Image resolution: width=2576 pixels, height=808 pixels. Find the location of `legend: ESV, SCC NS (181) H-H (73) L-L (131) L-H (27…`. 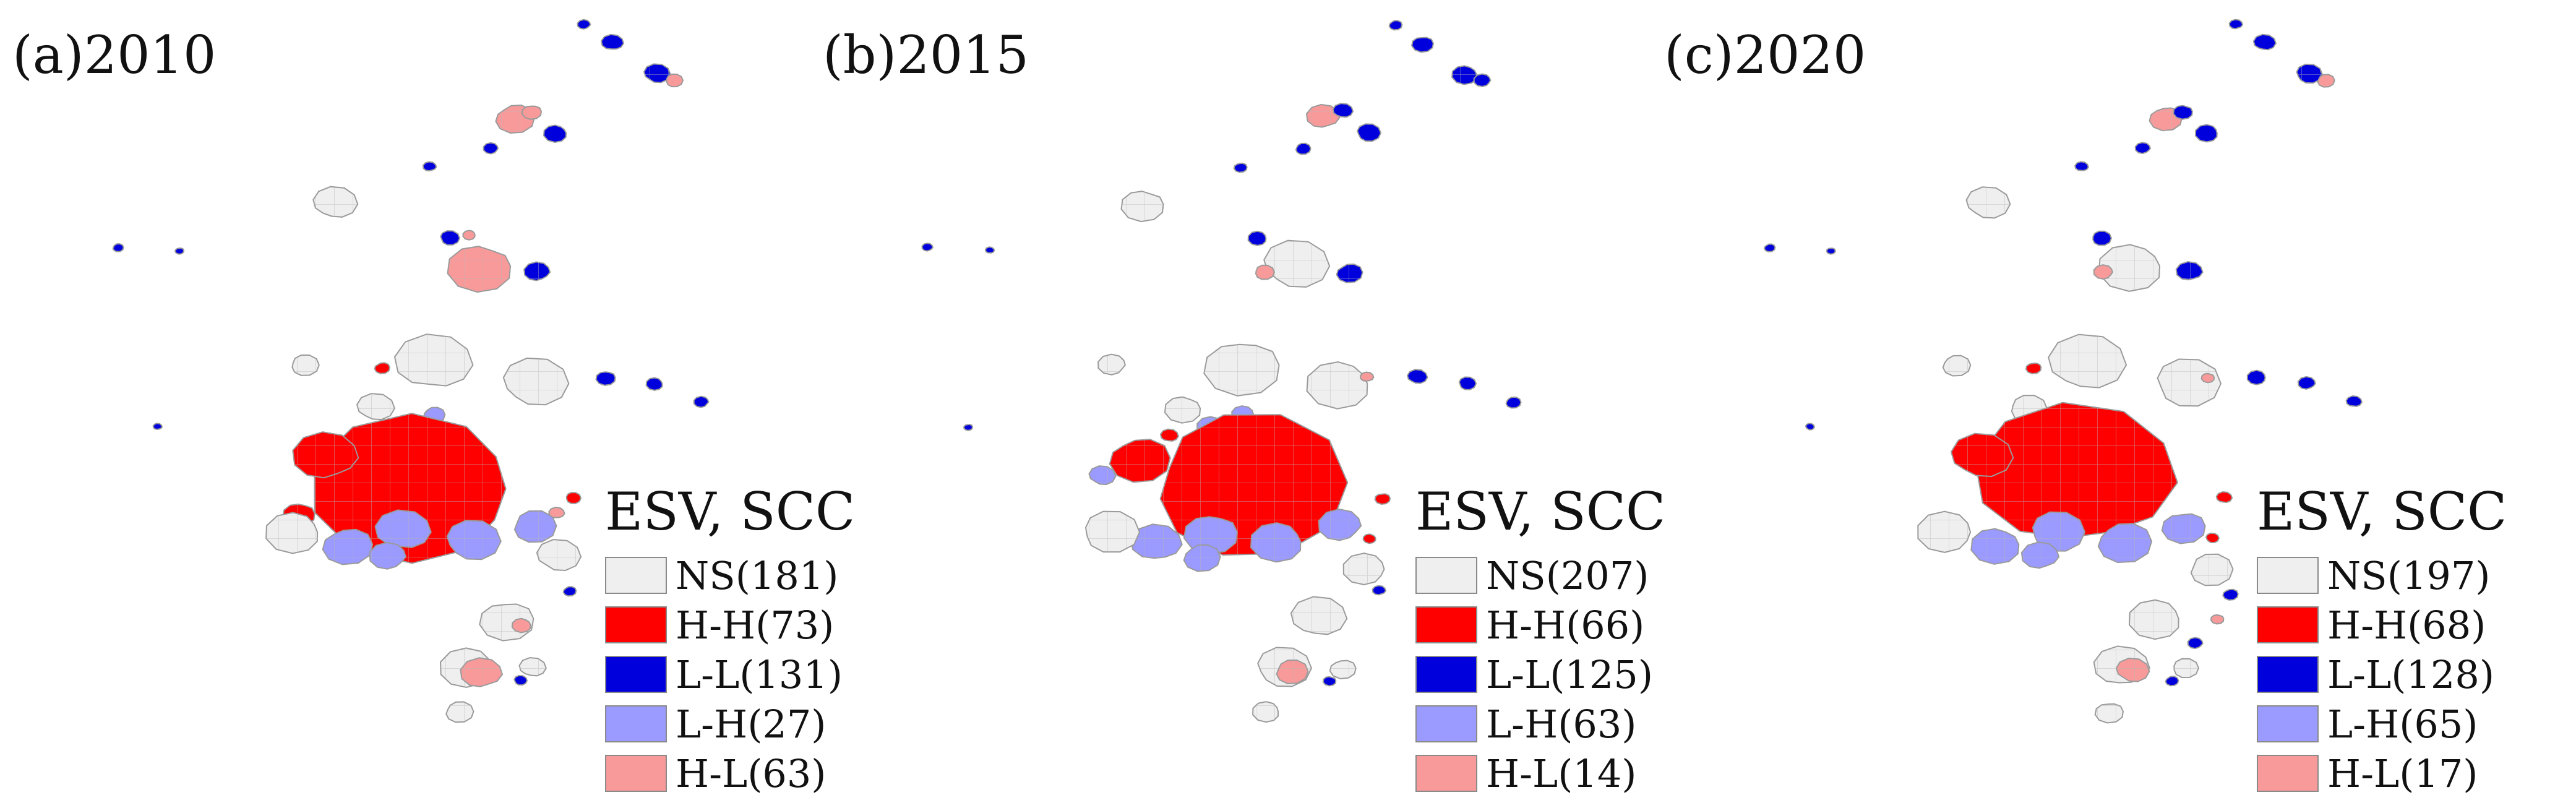

legend: ESV, SCC NS (181) H-H (73) L-L (131) L-H (27… is located at coordinates (730, 639).